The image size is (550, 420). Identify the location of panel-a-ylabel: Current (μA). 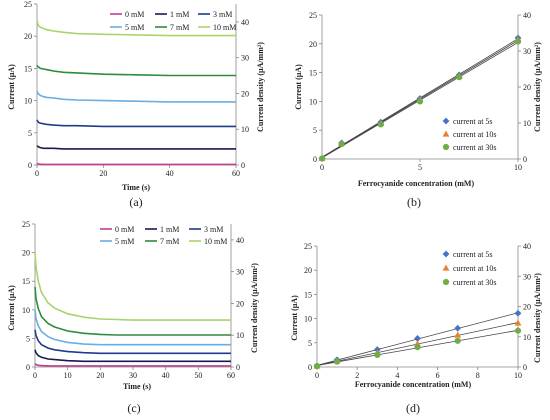
(11, 87).